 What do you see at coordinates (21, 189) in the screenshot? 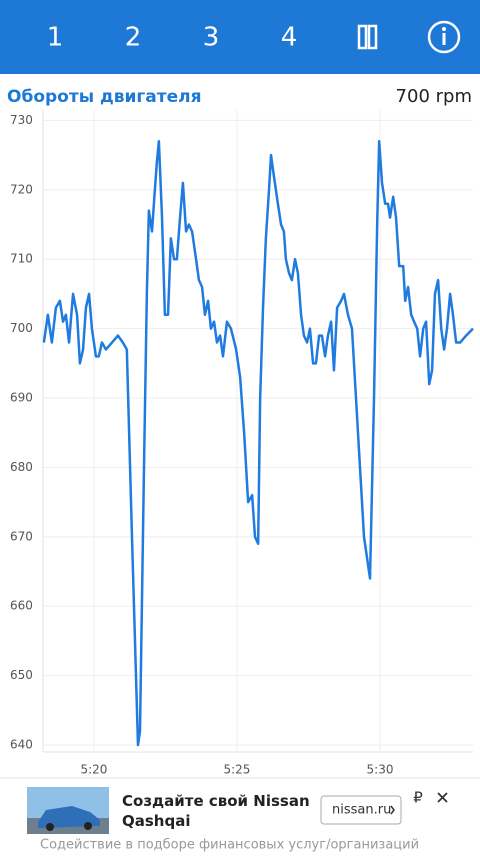
I see `y-tick-label: 720` at bounding box center [21, 189].